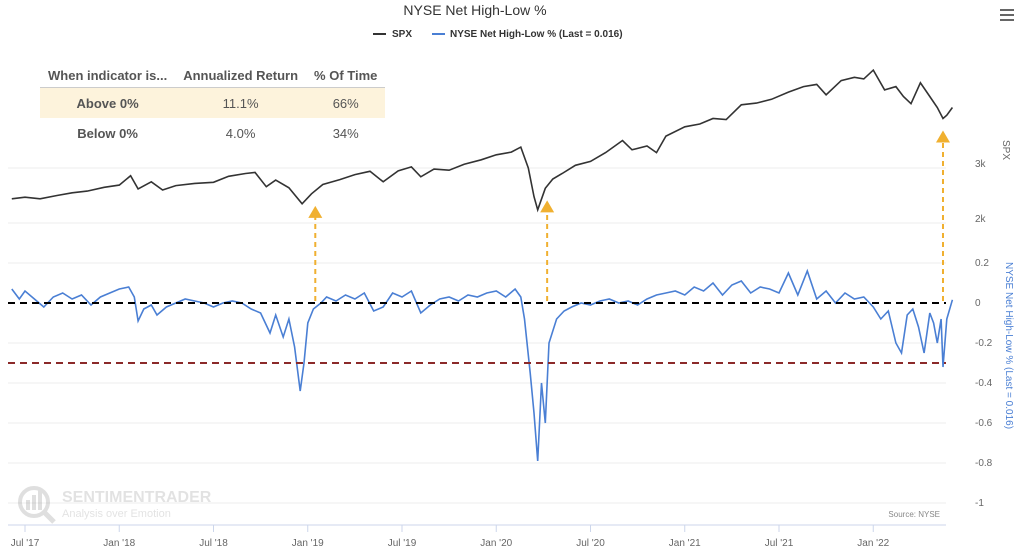  I want to click on header-time: % Of Time, so click(346, 77).